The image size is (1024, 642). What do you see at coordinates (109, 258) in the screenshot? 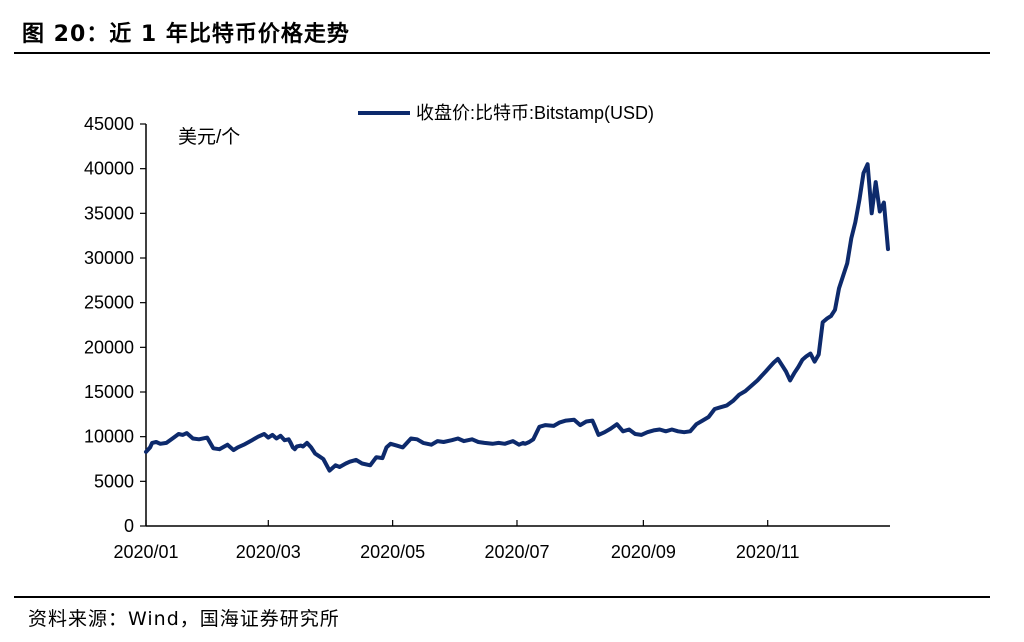
I see `y-tick-label: 30000` at bounding box center [109, 258].